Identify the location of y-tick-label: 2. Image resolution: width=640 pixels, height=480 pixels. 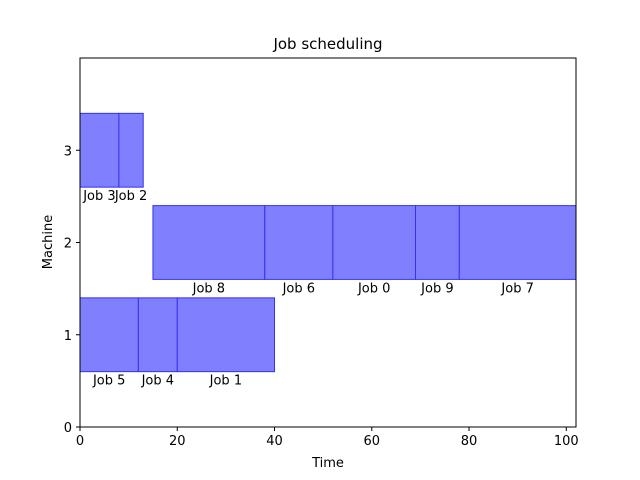
(68, 244).